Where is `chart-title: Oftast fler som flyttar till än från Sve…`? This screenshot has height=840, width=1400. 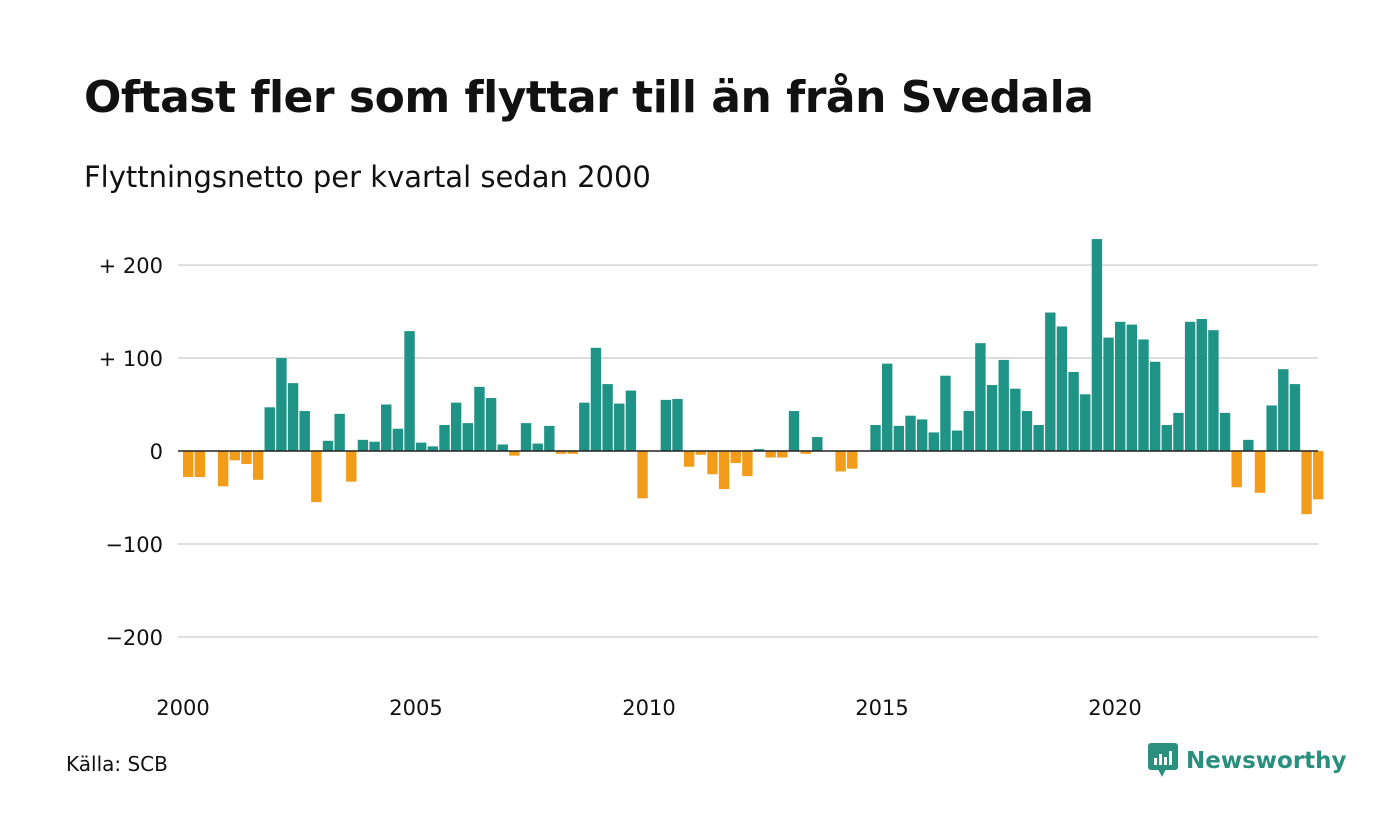
chart-title: Oftast fler som flyttar till än från Sve… is located at coordinates (589, 97).